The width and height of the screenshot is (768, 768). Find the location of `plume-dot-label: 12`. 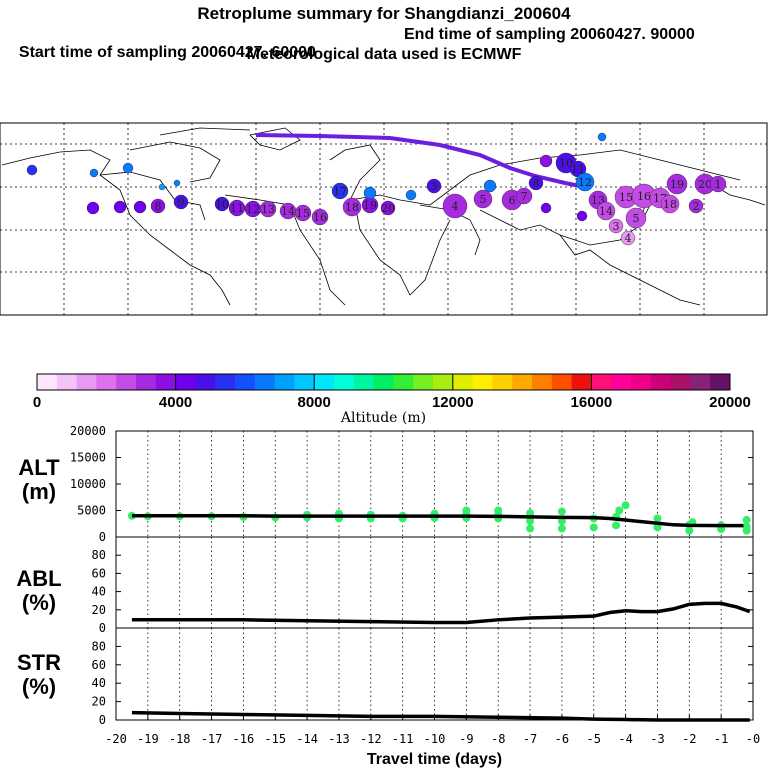

plume-dot-label: 12 is located at coordinates (253, 209).